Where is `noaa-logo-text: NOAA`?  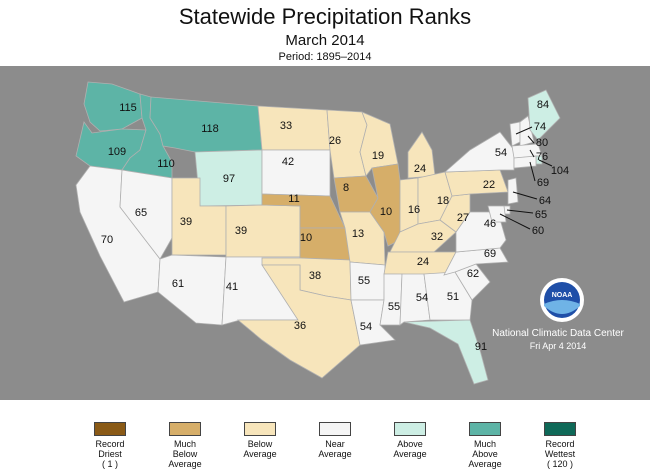 noaa-logo-text: NOAA is located at coordinates (562, 295).